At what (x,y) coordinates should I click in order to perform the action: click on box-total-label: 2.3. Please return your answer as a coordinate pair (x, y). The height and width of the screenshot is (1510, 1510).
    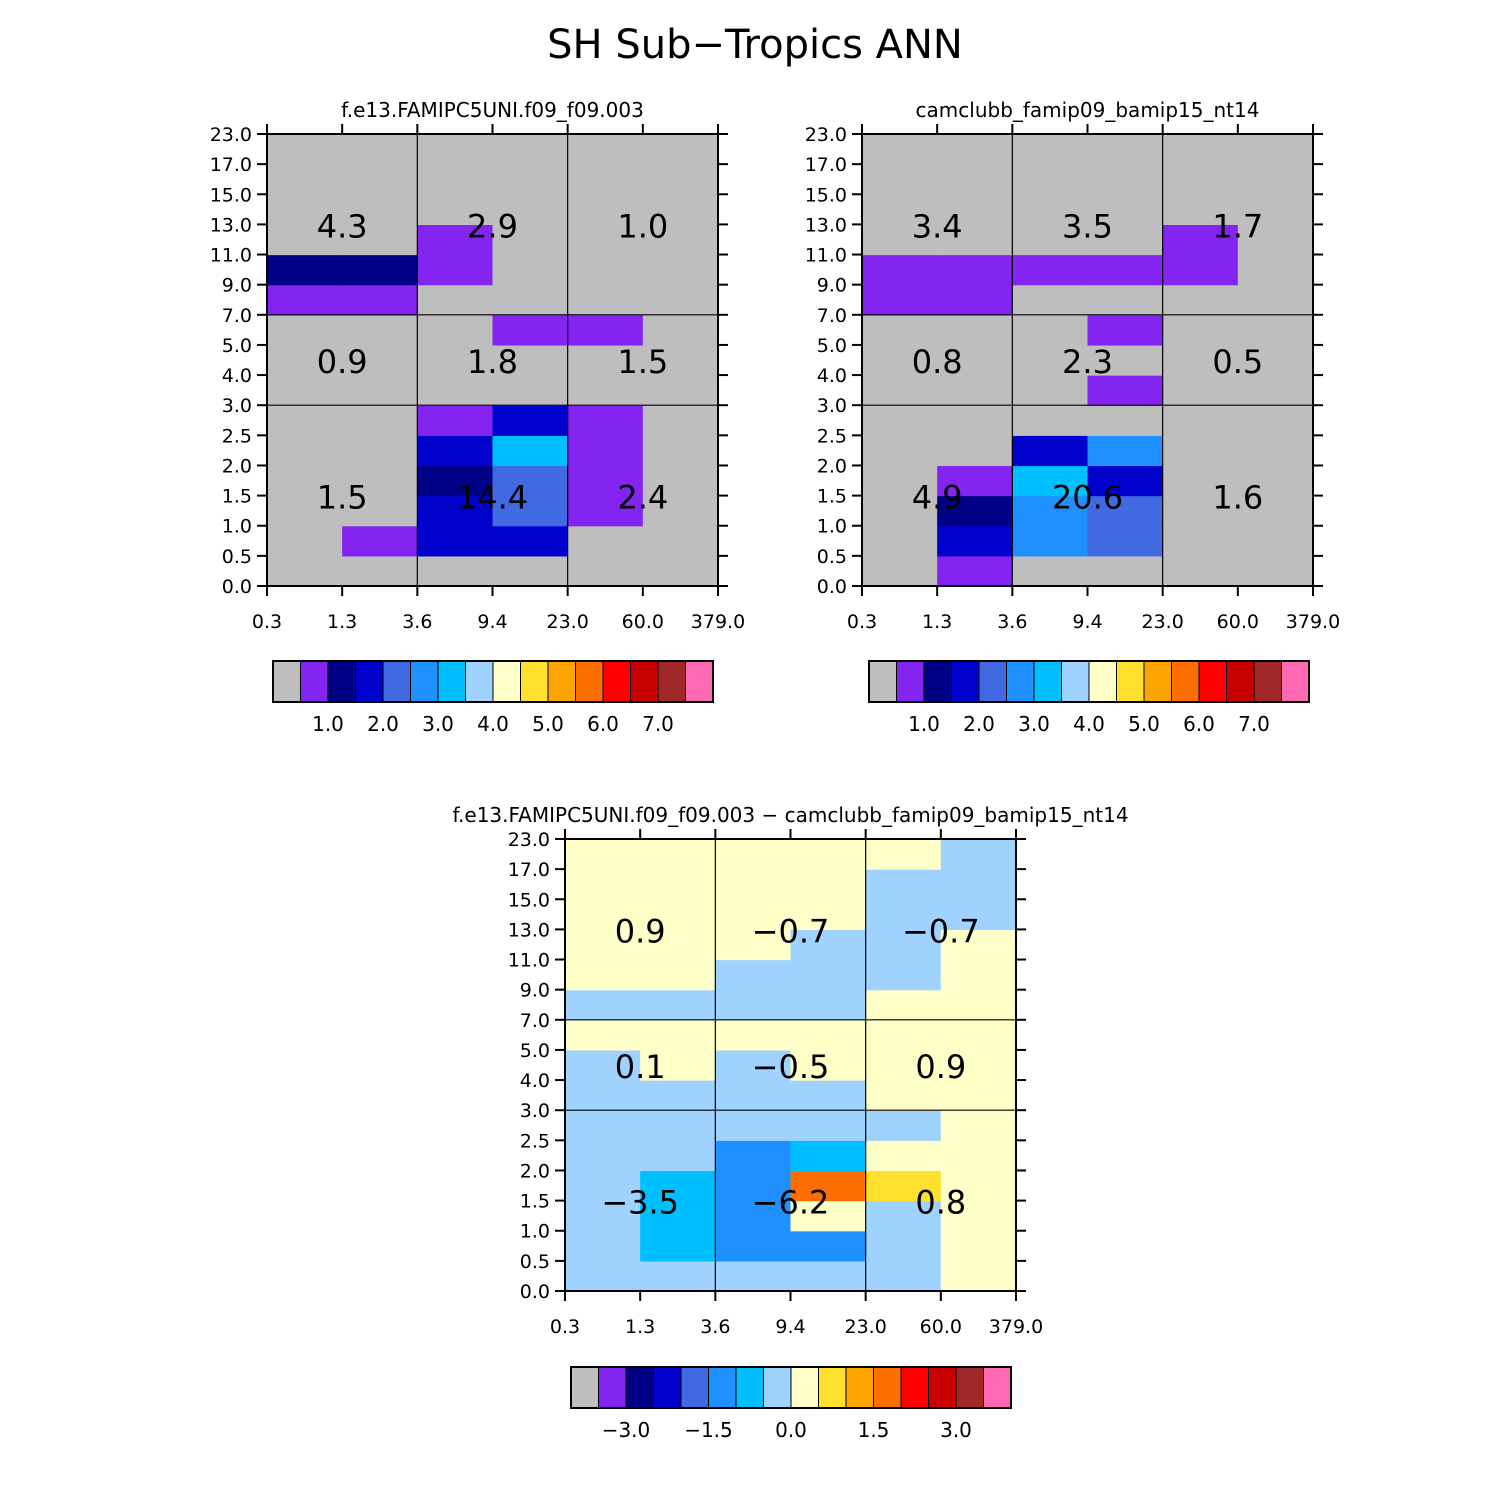
    Looking at the image, I should click on (1087, 362).